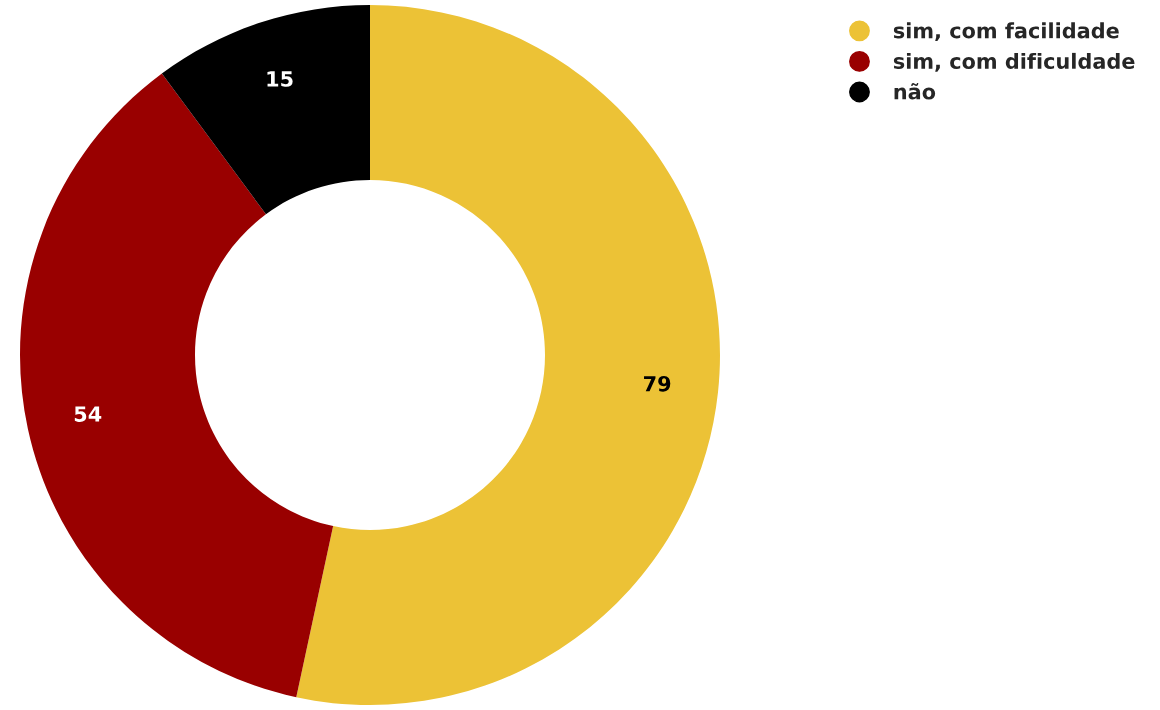 The height and width of the screenshot is (710, 1160). Describe the element at coordinates (1014, 62) in the screenshot. I see `legend-label: sim, com dificuldade` at that location.